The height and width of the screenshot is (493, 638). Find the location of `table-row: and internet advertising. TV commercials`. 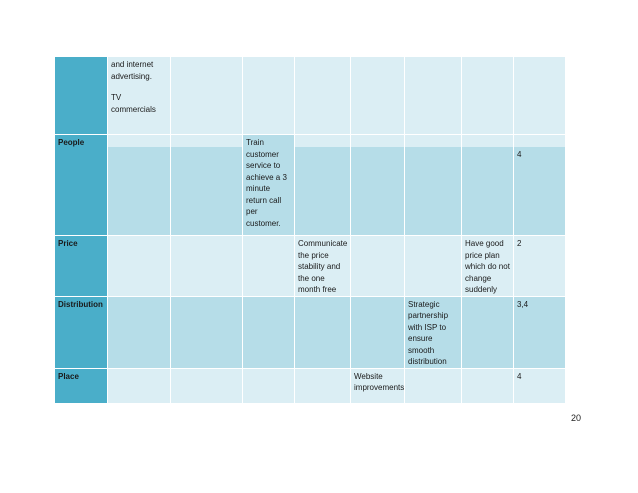

table-row: and internet advertising. TV commercials is located at coordinates (310, 95).